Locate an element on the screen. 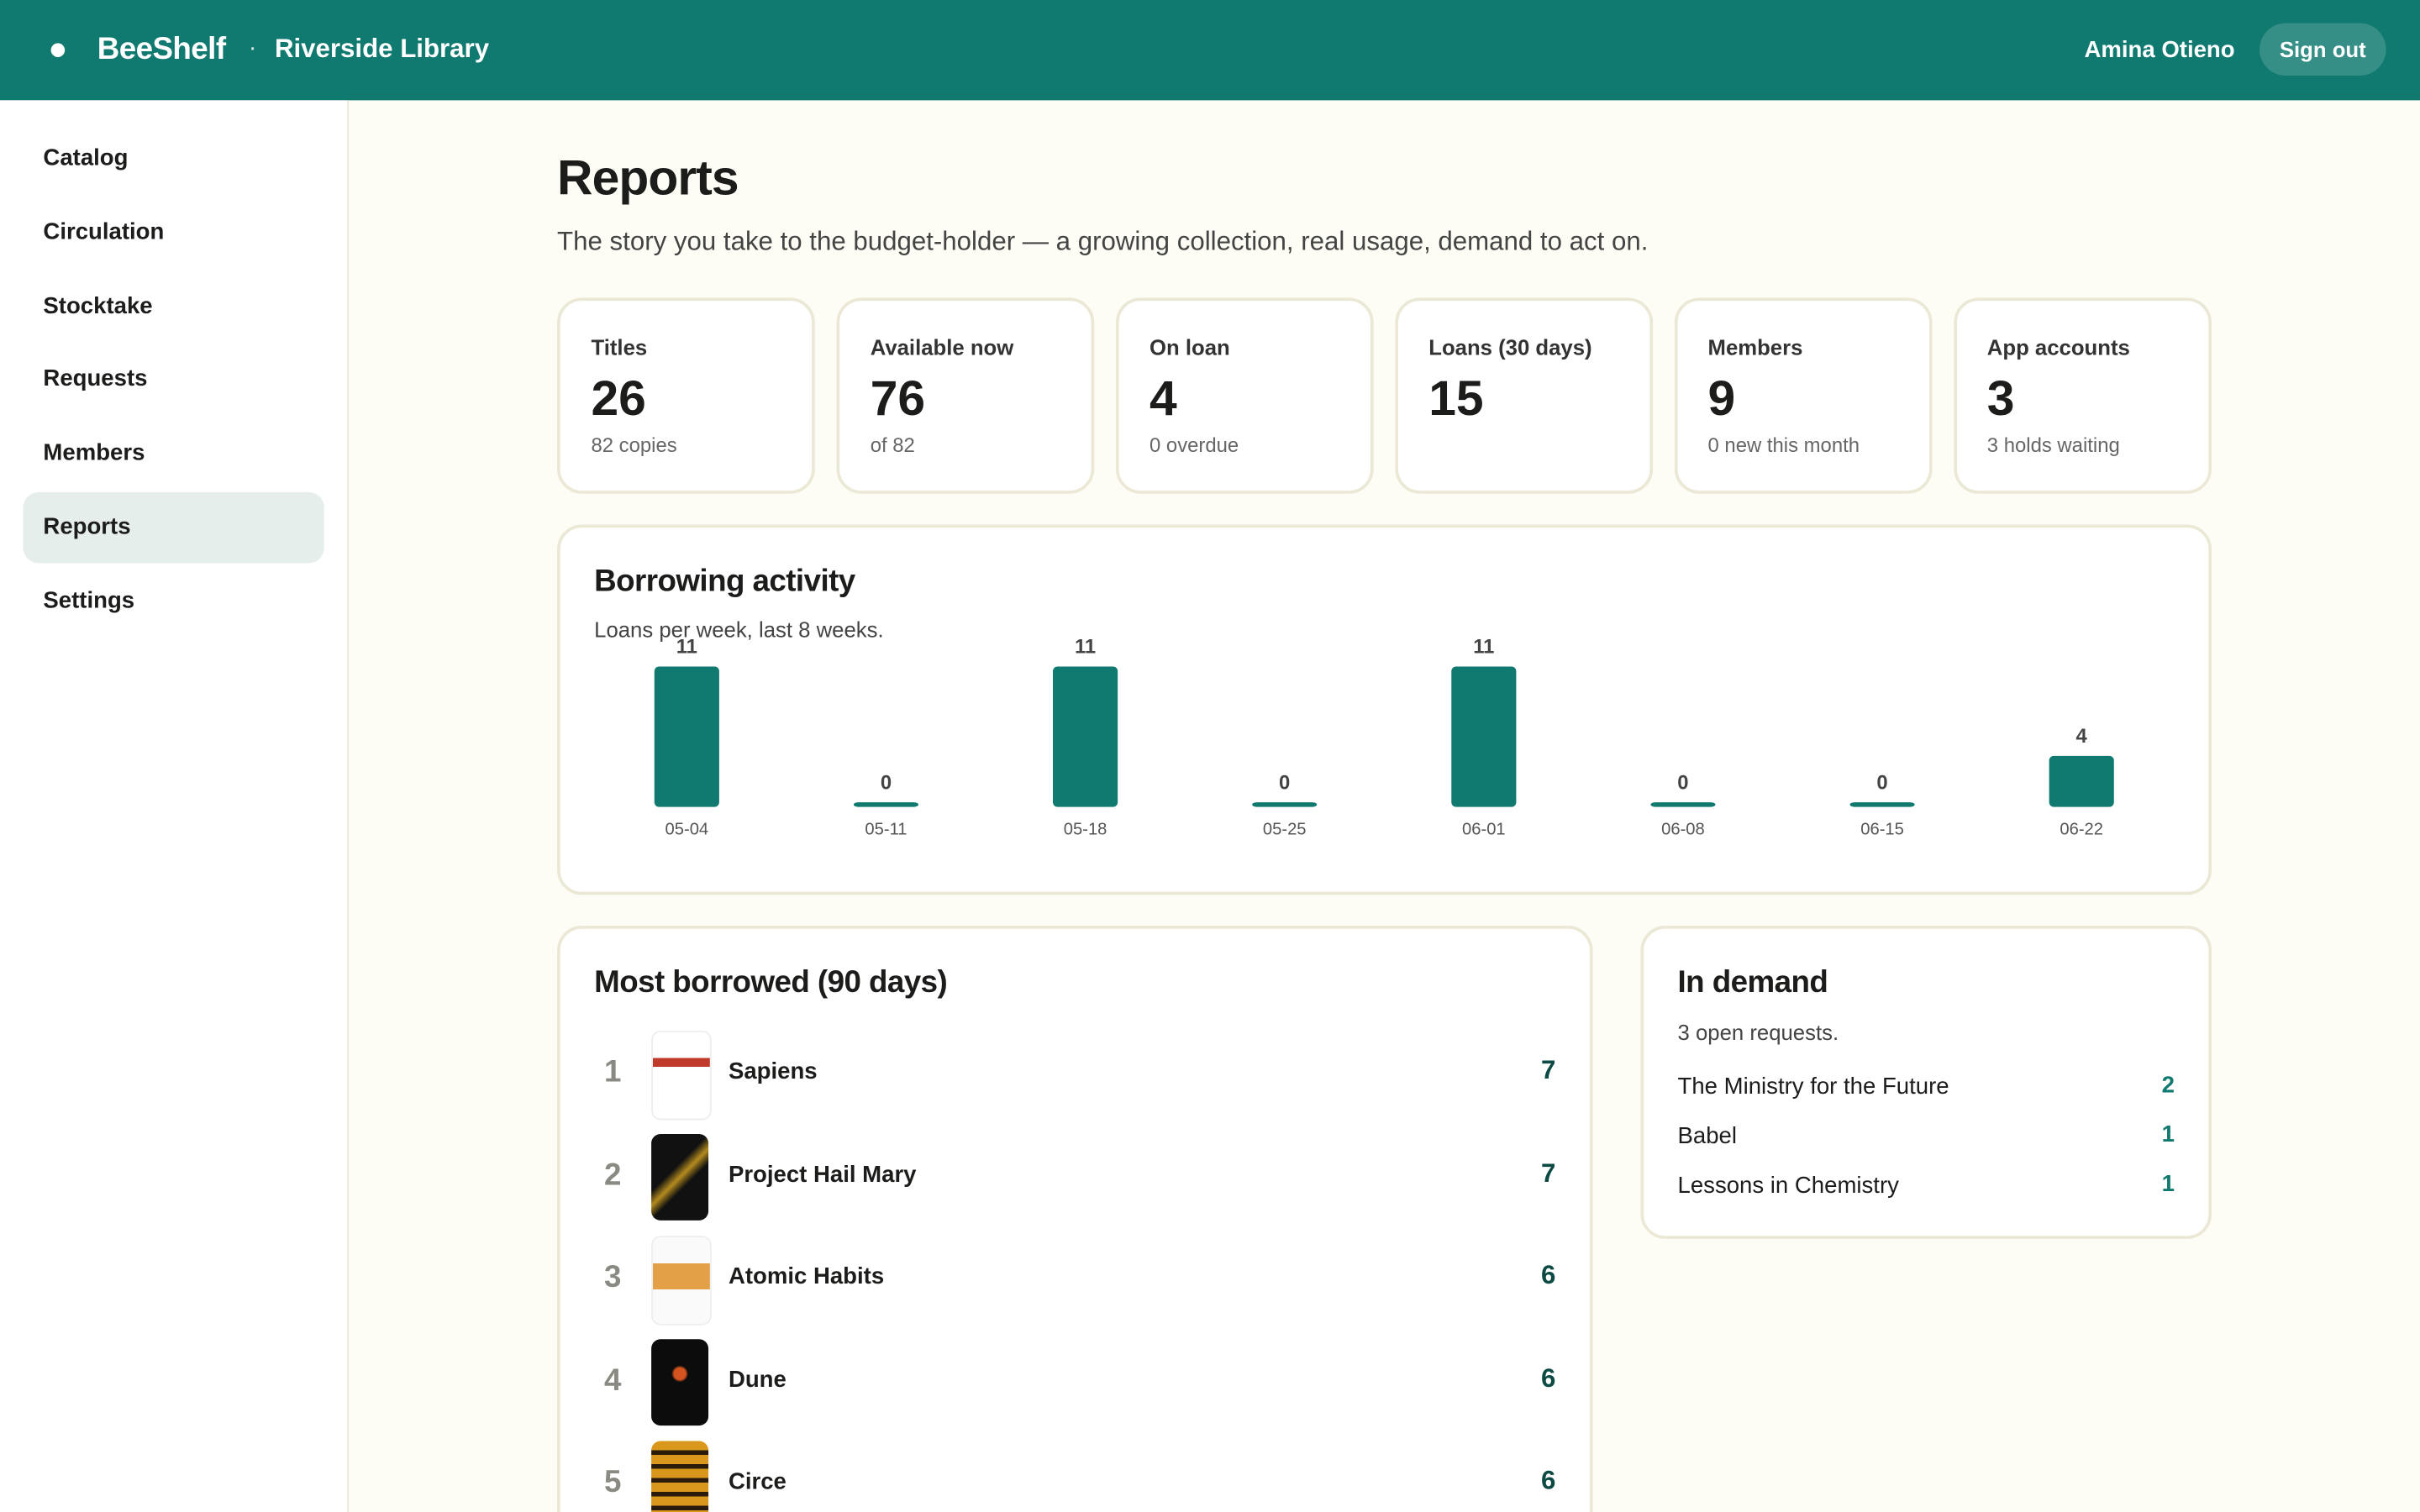 The height and width of the screenshot is (1512, 2420). request-row: Lessons in Chemistry 1 is located at coordinates (1926, 1186).